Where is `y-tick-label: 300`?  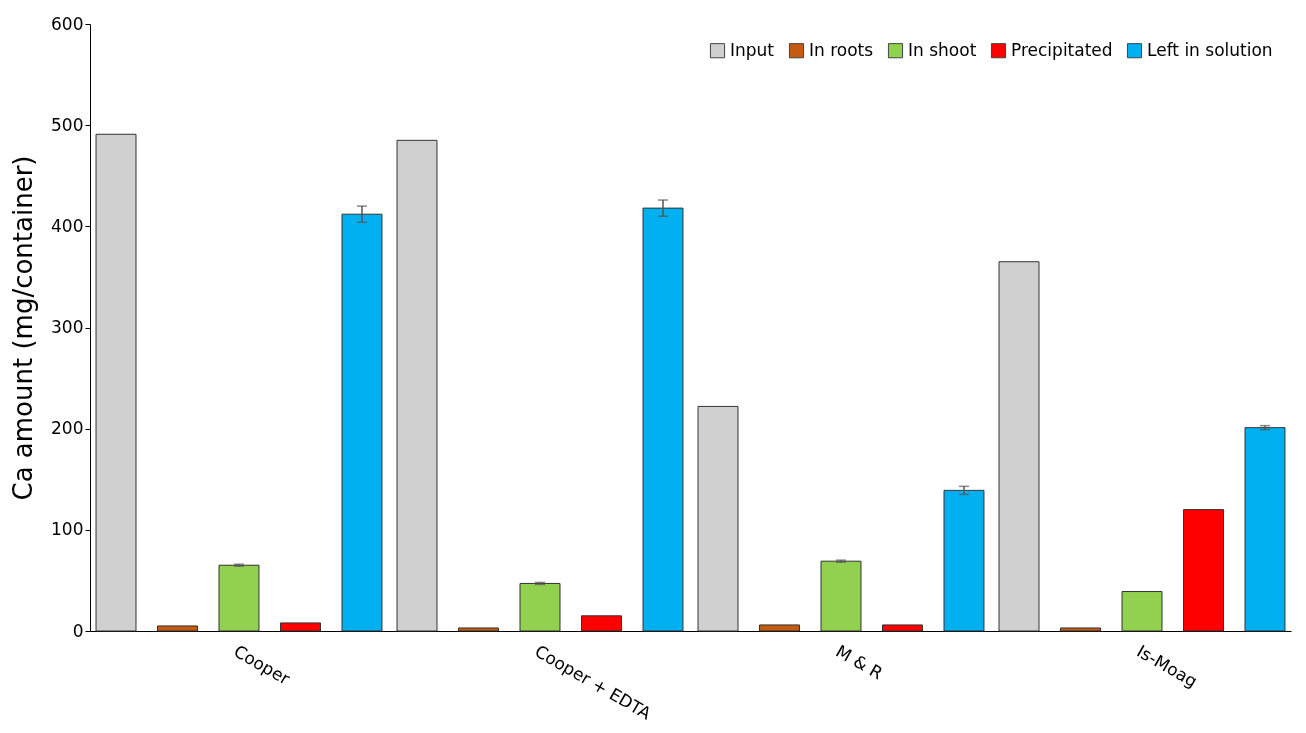 y-tick-label: 300 is located at coordinates (67, 327).